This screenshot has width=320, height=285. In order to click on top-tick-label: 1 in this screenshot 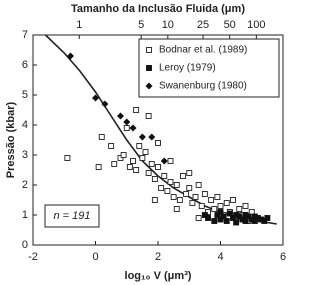, I will do `click(79, 25)`.